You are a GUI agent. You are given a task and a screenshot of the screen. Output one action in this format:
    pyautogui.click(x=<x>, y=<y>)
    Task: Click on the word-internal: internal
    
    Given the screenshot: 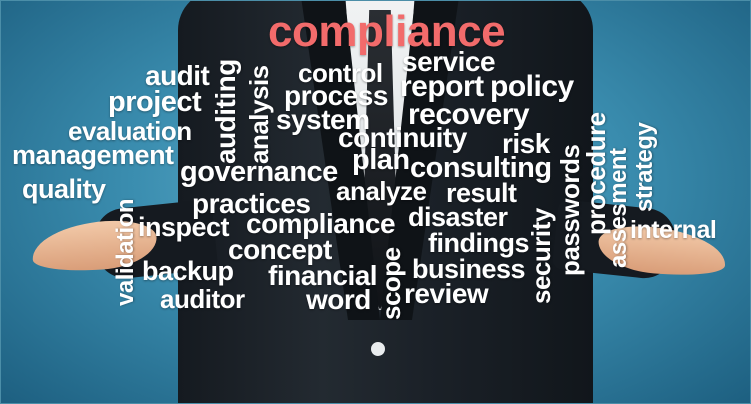 What is the action you would take?
    pyautogui.click(x=673, y=230)
    